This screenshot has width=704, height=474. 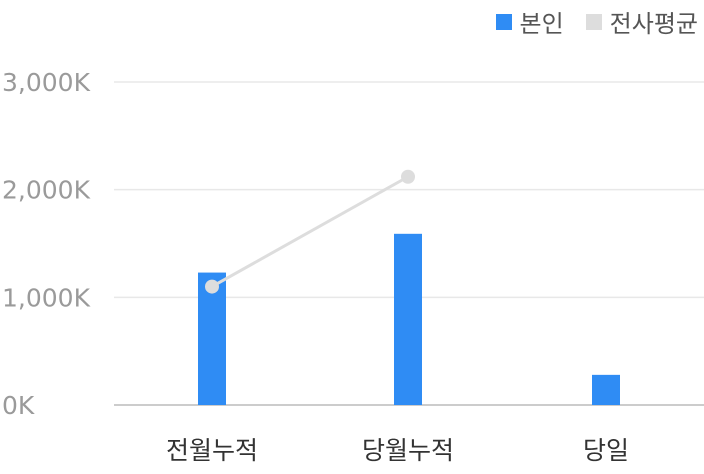 I want to click on legend-label-self: 본인, so click(x=541, y=24).